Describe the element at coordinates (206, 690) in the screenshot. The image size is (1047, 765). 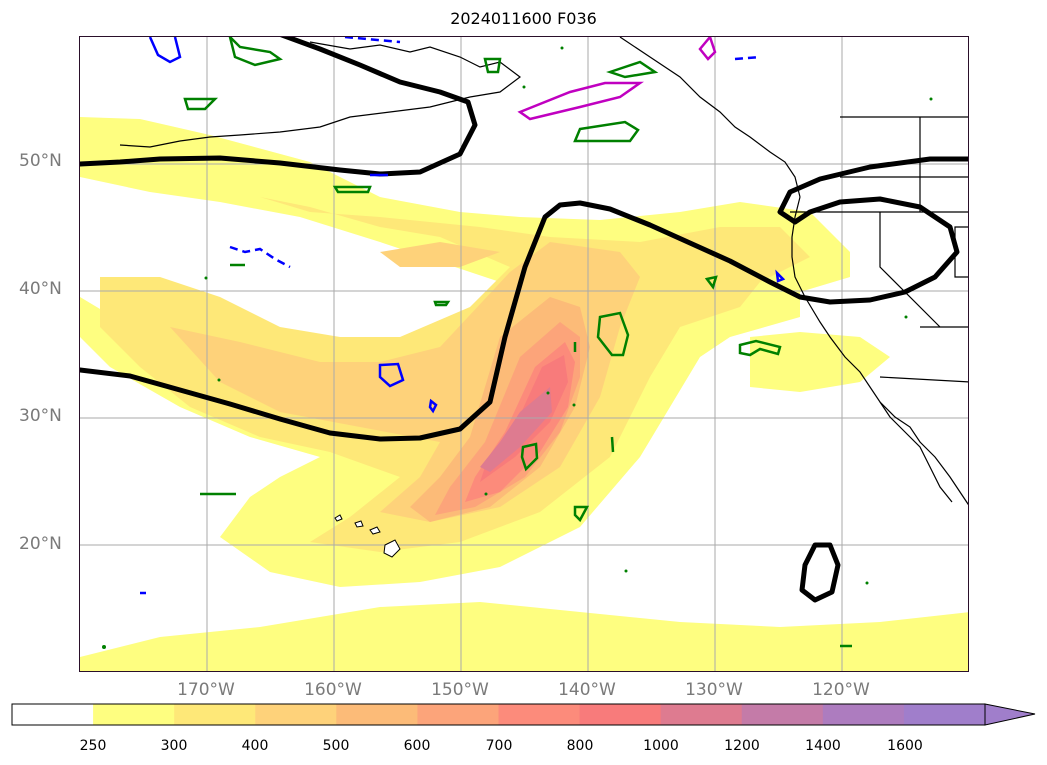
I see `lon-label-170w: 170°W` at that location.